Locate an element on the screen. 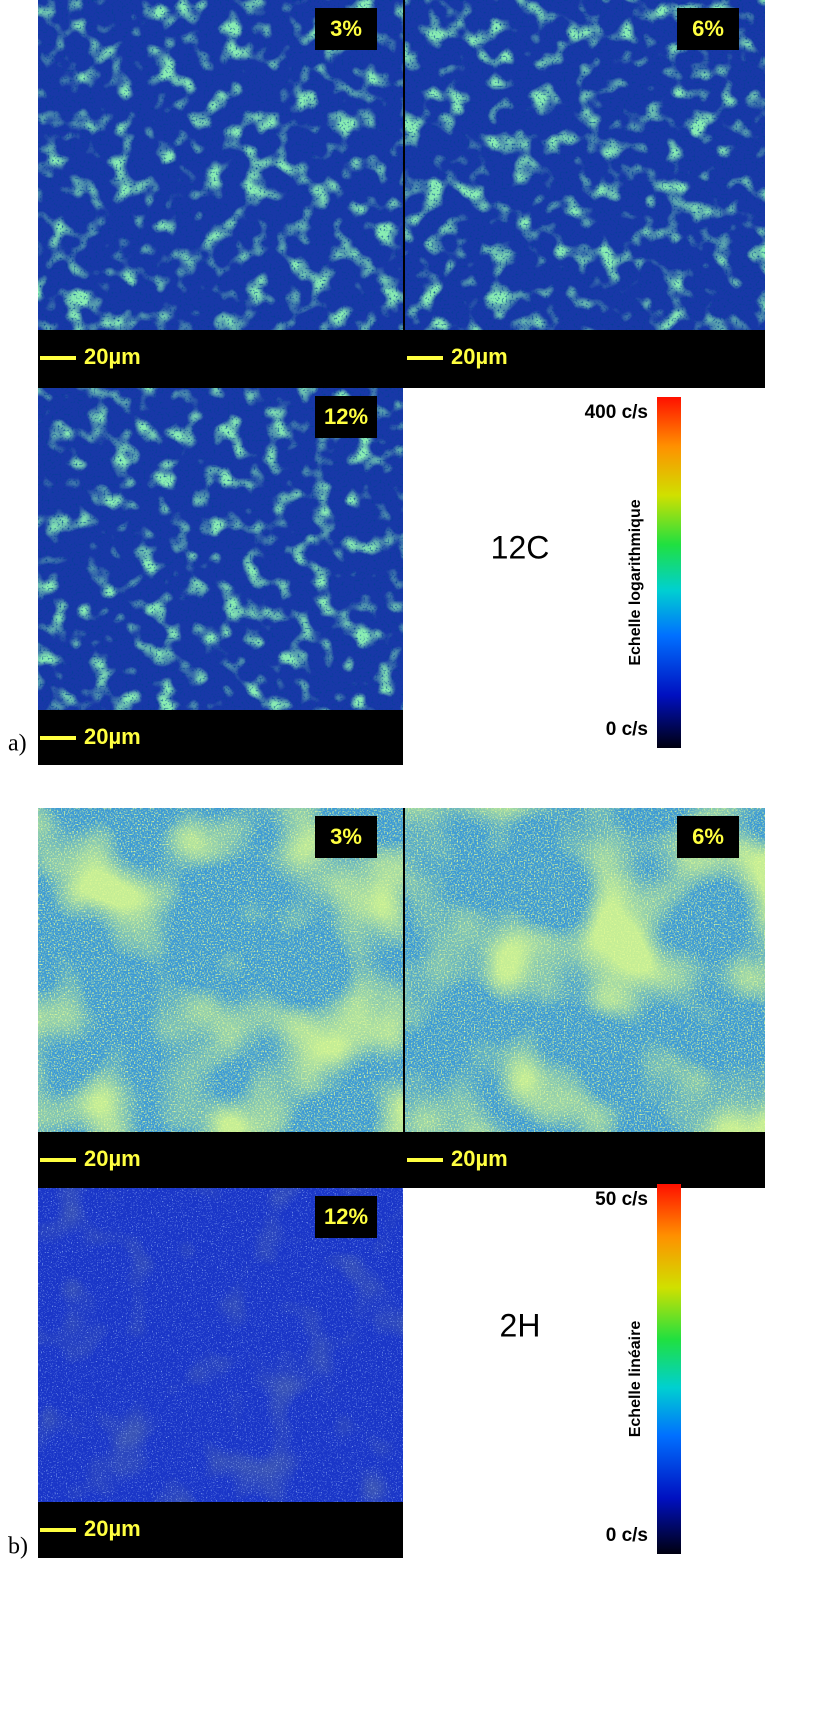 The width and height of the screenshot is (837, 1717). colorbar-title: Echelle linéaire is located at coordinates (635, 1379).